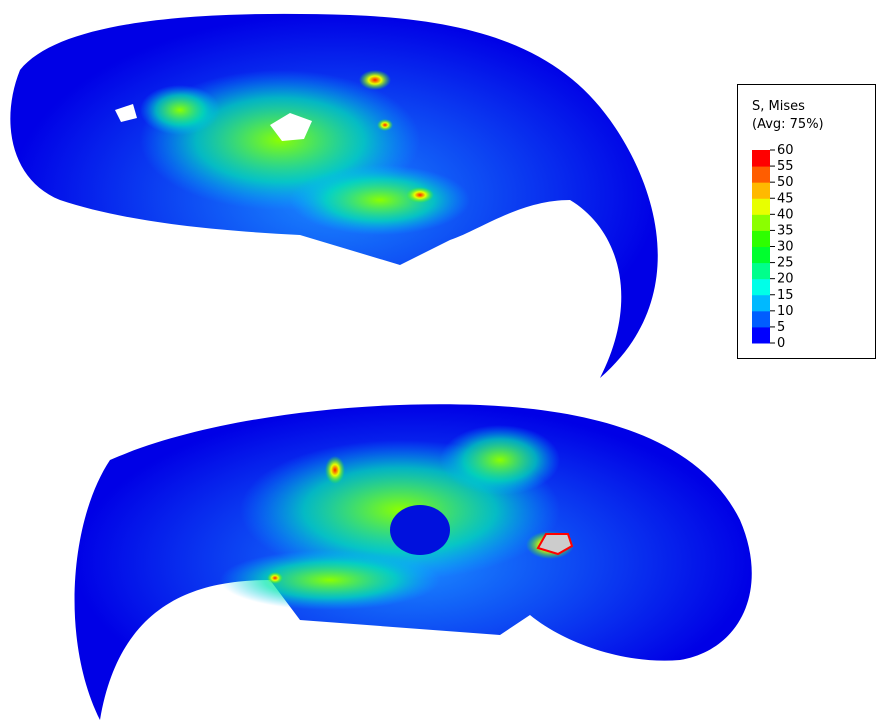 The height and width of the screenshot is (723, 876). Describe the element at coordinates (785, 150) in the screenshot. I see `tick-label: 60` at that location.